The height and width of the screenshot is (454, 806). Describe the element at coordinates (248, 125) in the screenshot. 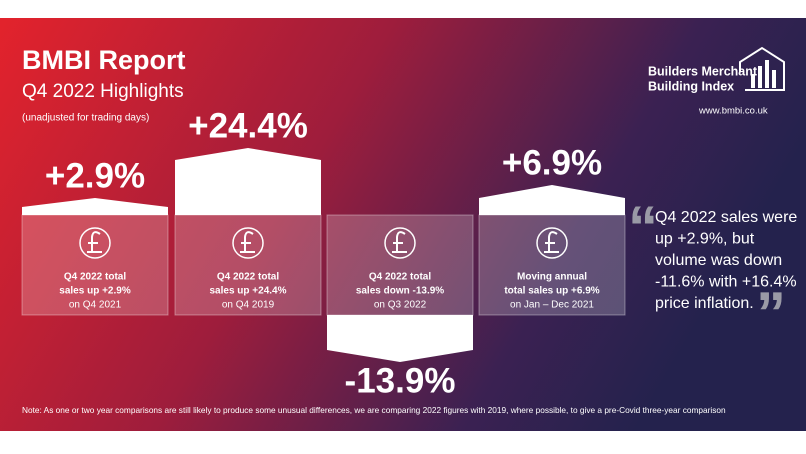

I see `card-value: +24.4%` at that location.